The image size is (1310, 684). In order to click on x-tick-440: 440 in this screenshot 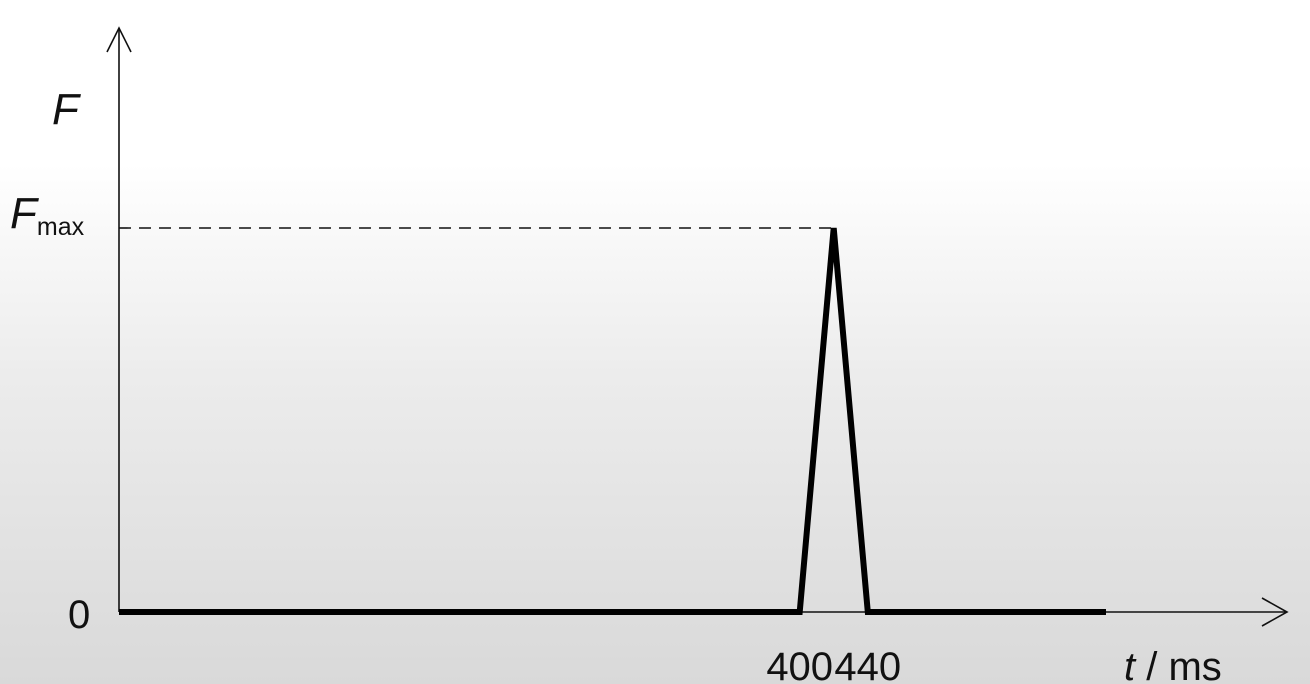, I will do `click(867, 664)`.